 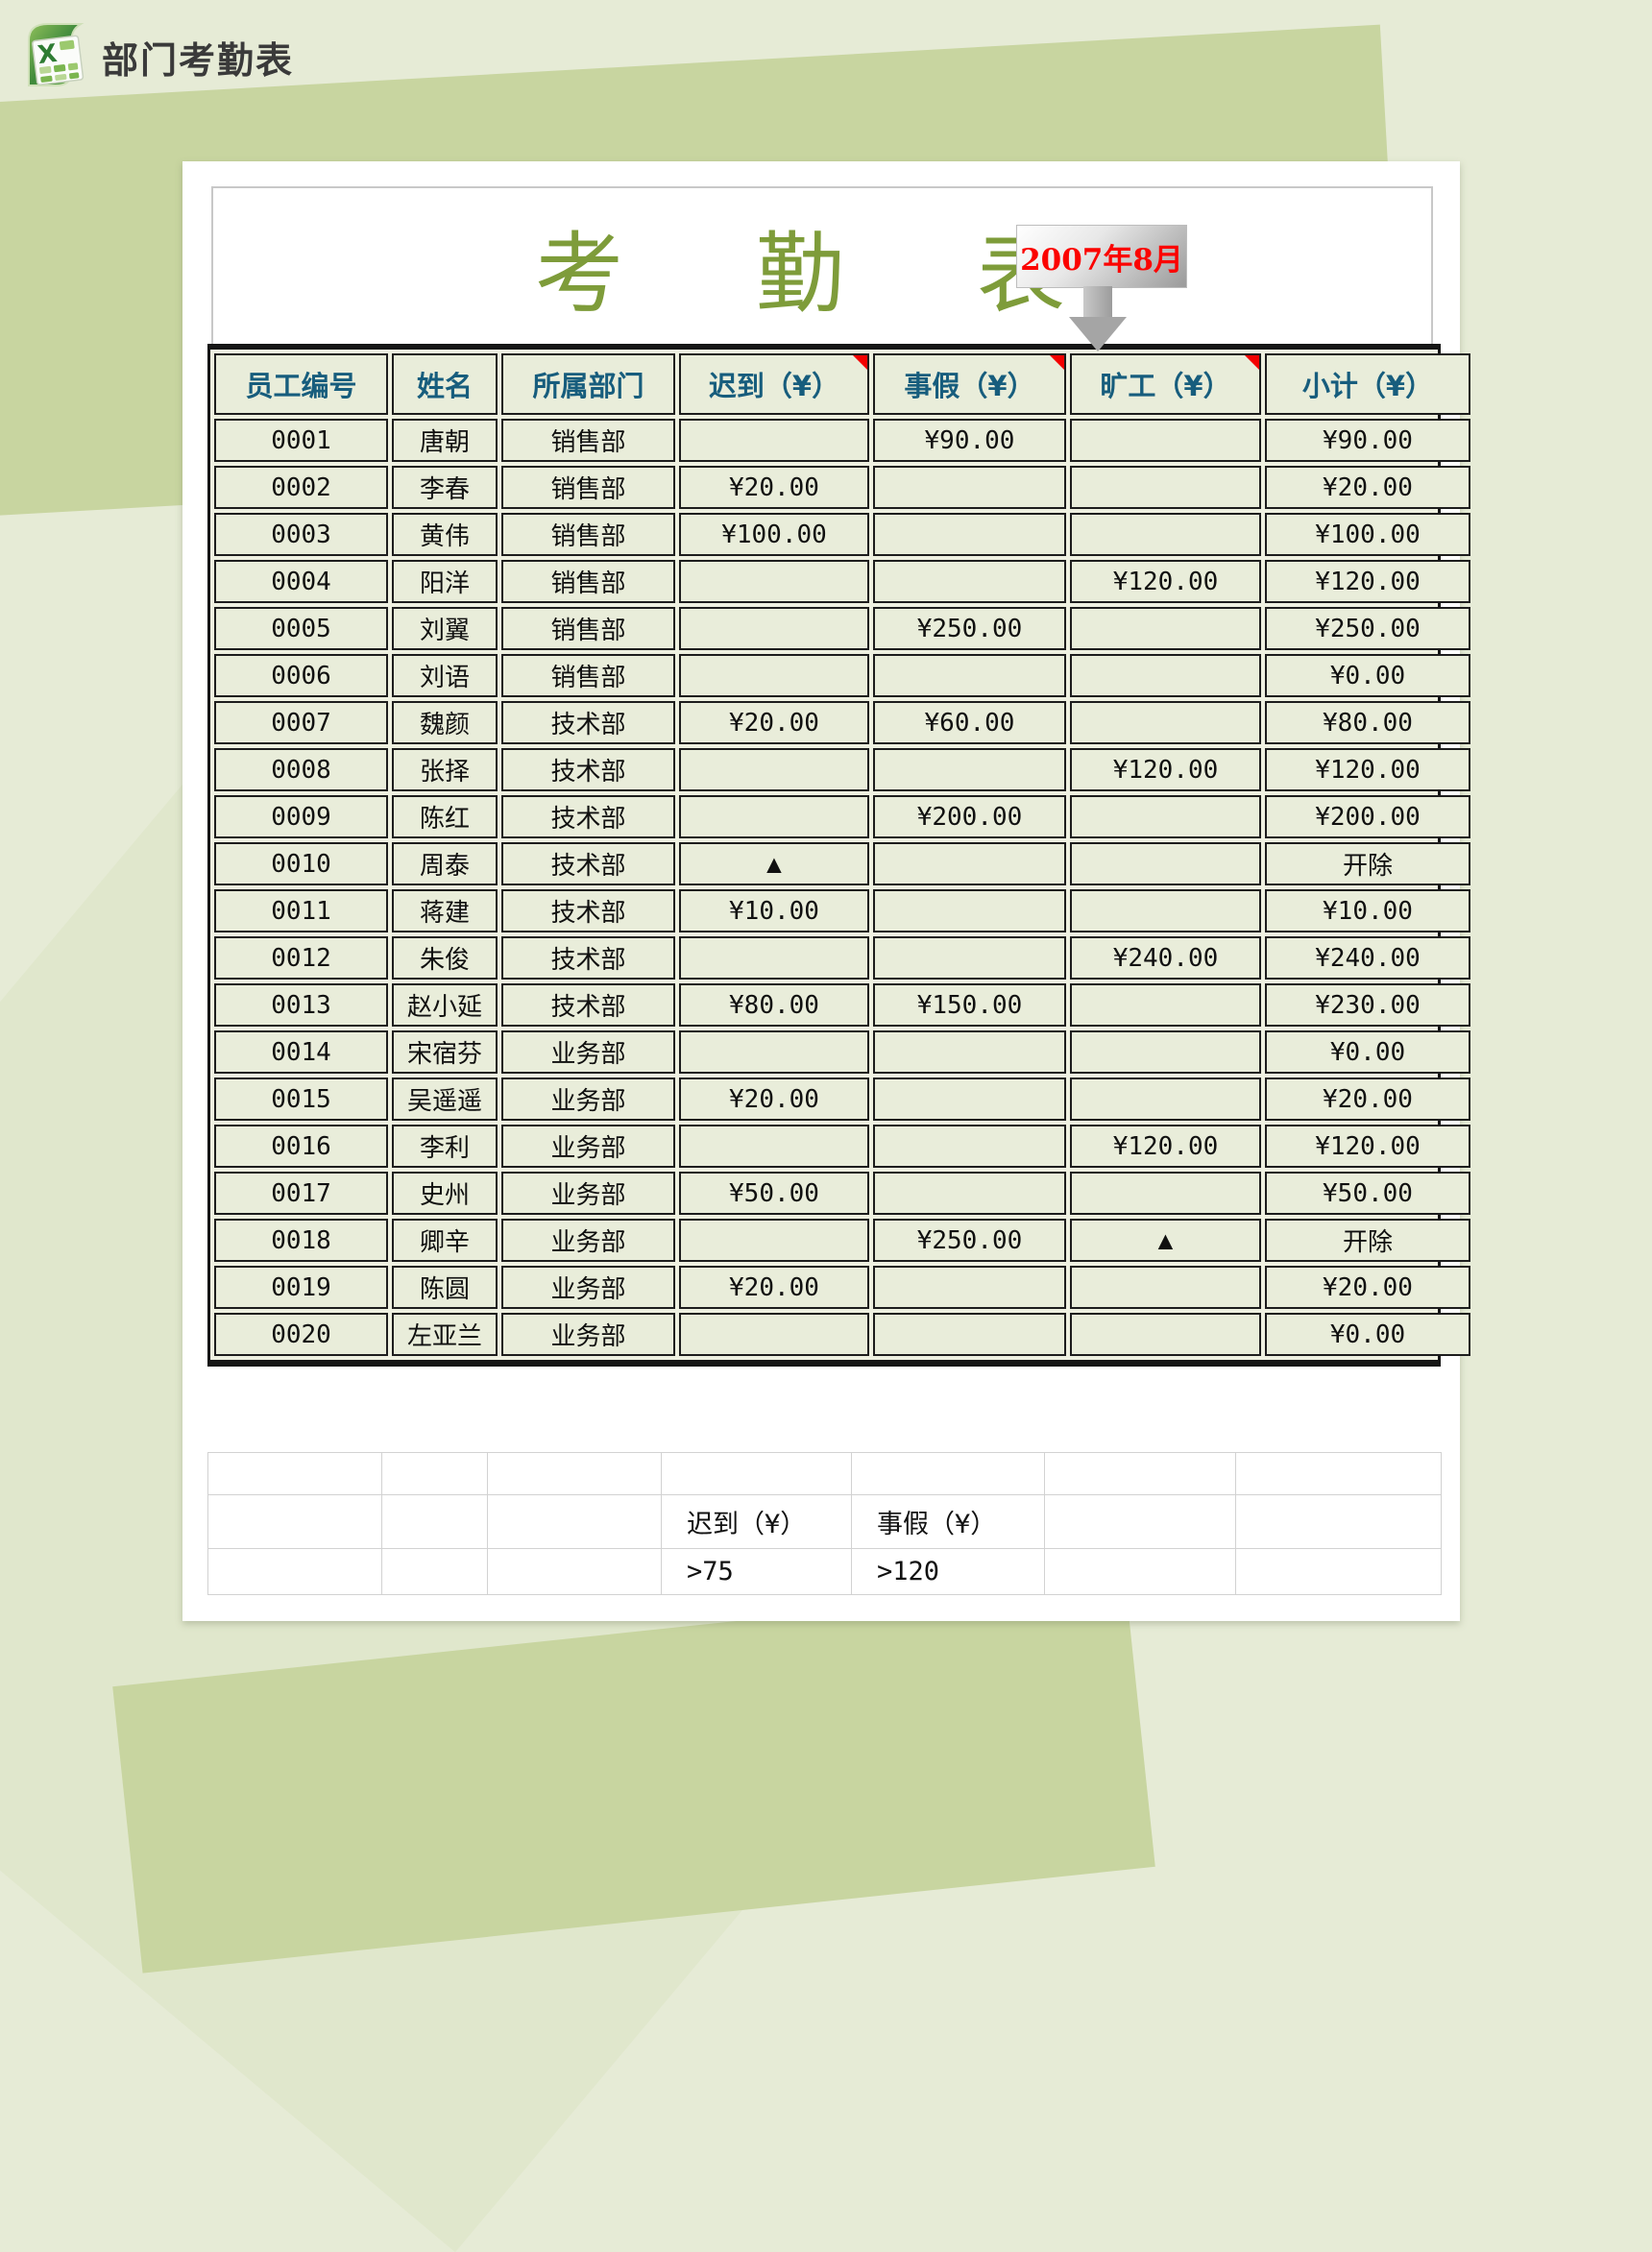 I want to click on table-cell: 销售部, so click(x=588, y=628).